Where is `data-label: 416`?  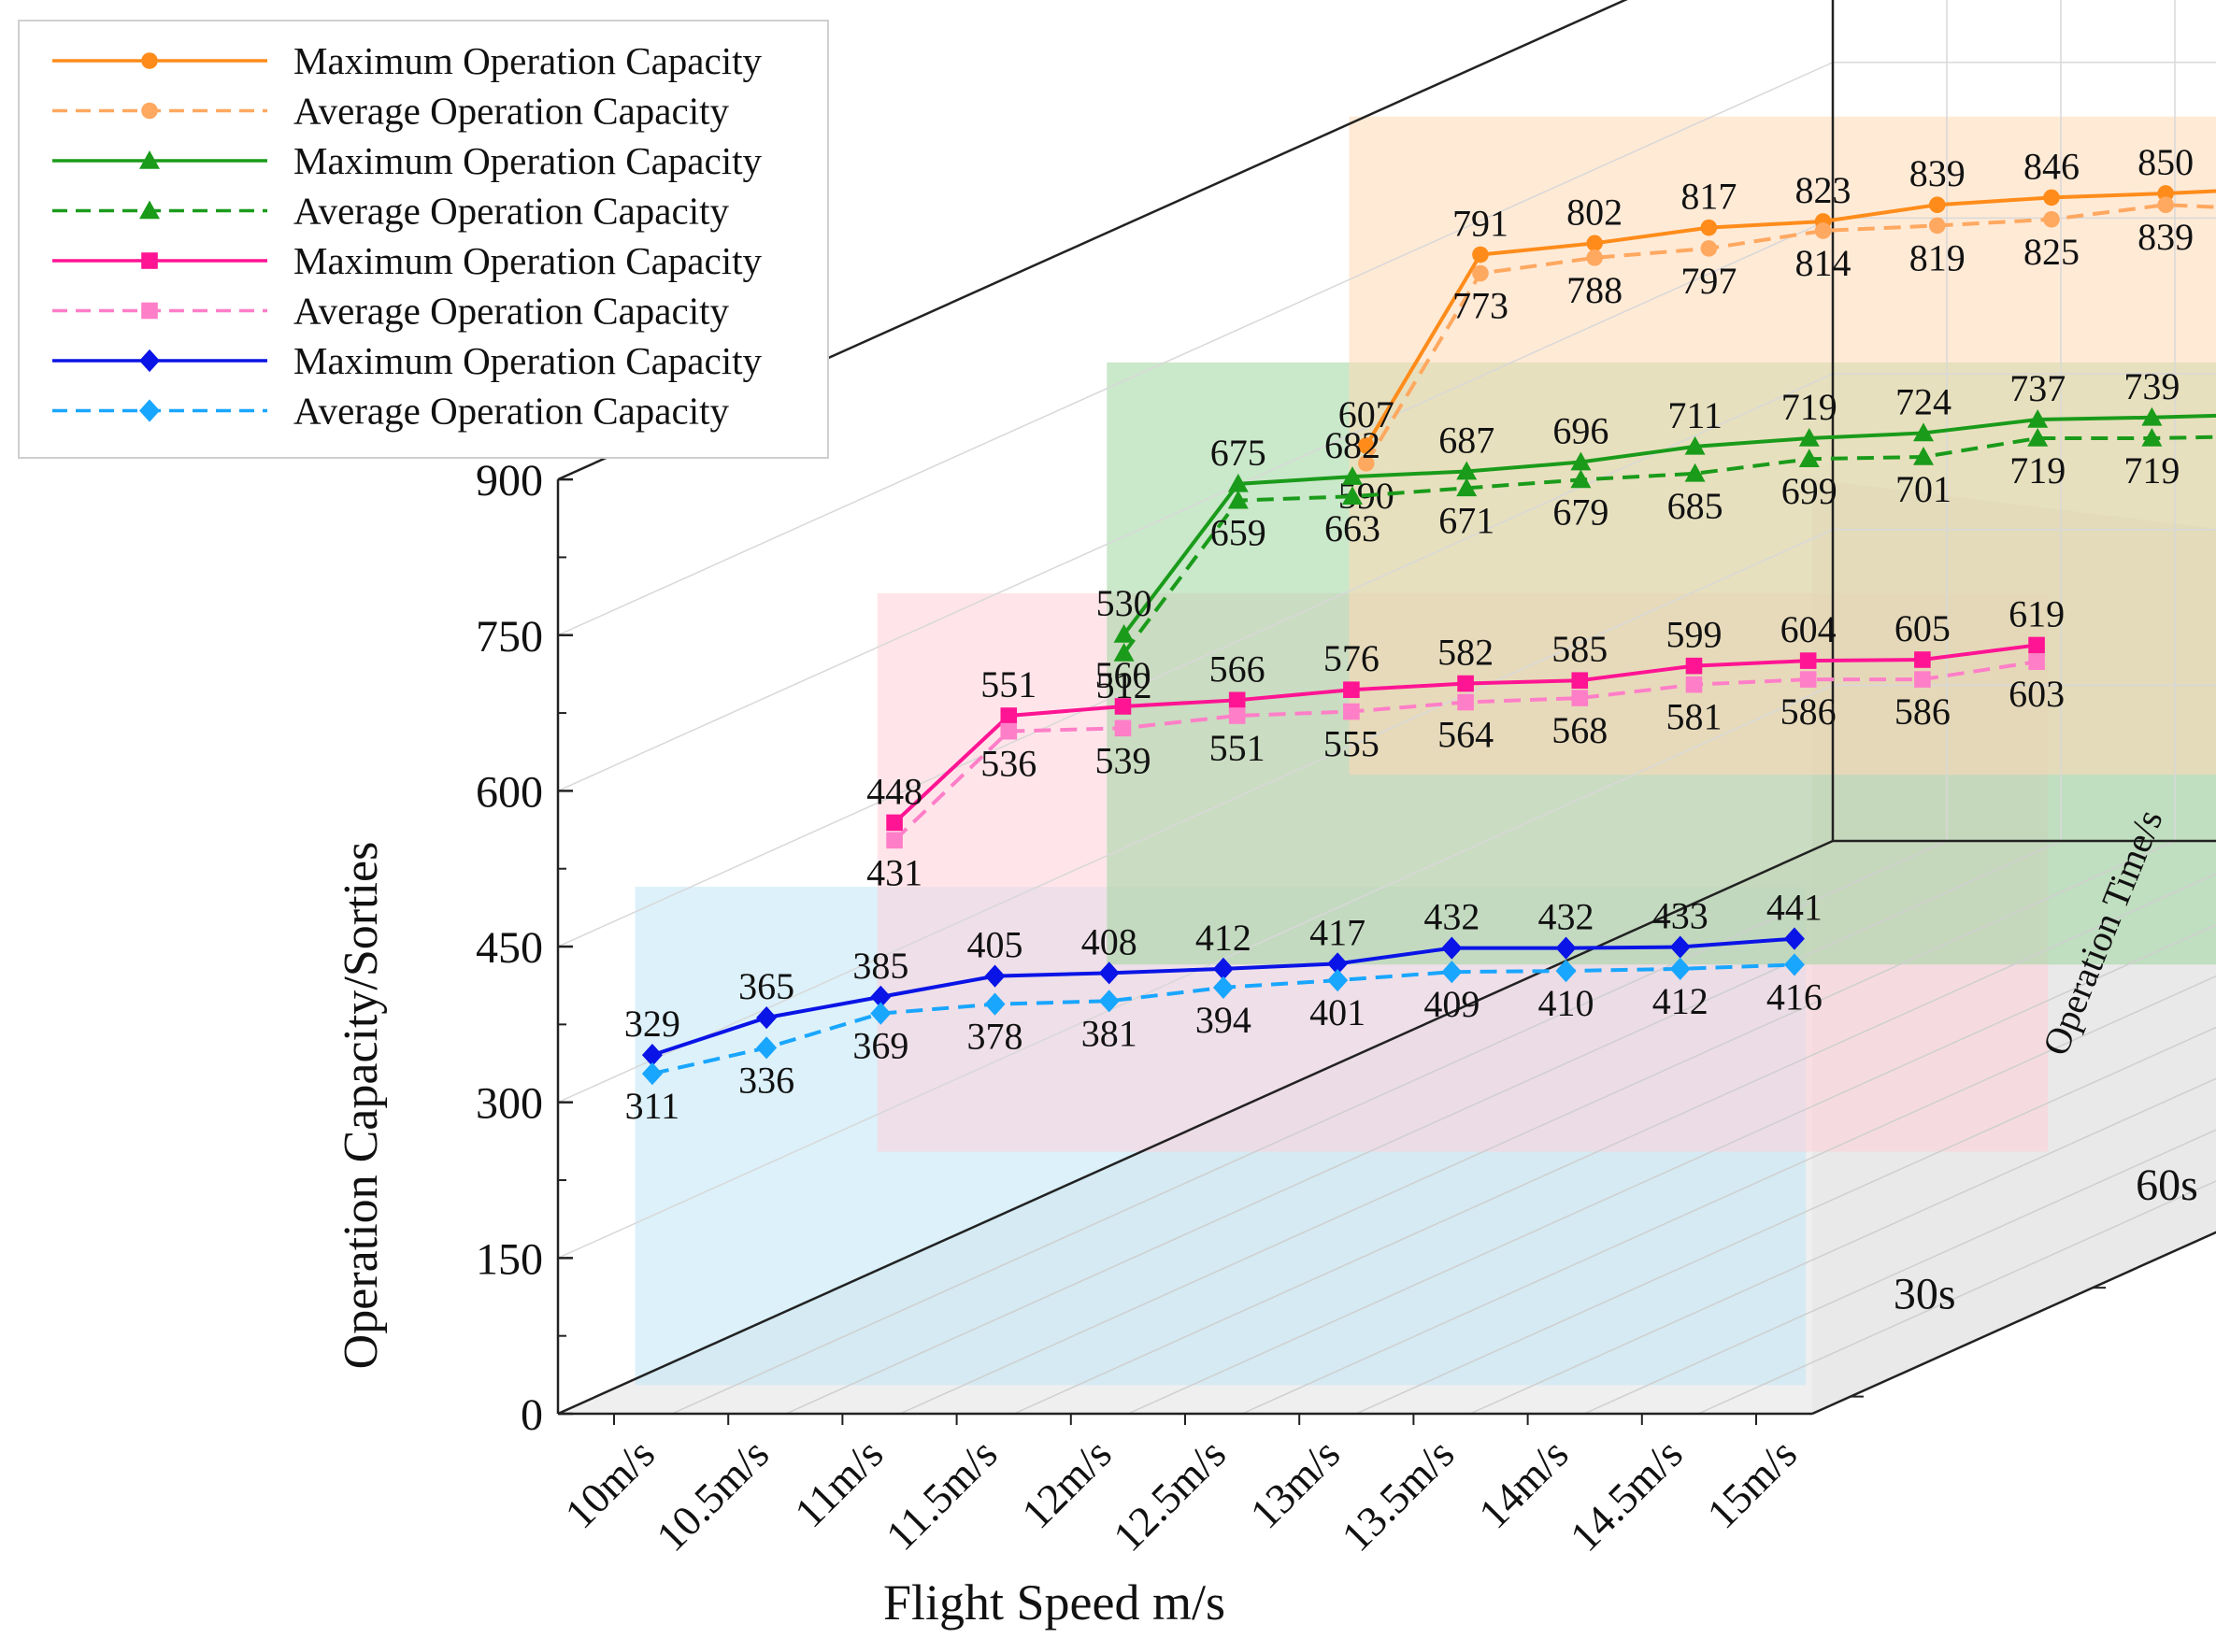
data-label: 416 is located at coordinates (1795, 997).